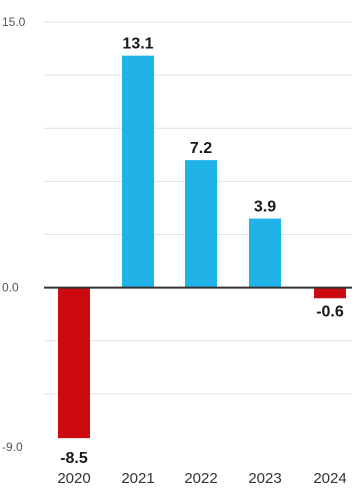  Describe the element at coordinates (329, 478) in the screenshot. I see `x-tick-label-2024: 2024` at that location.